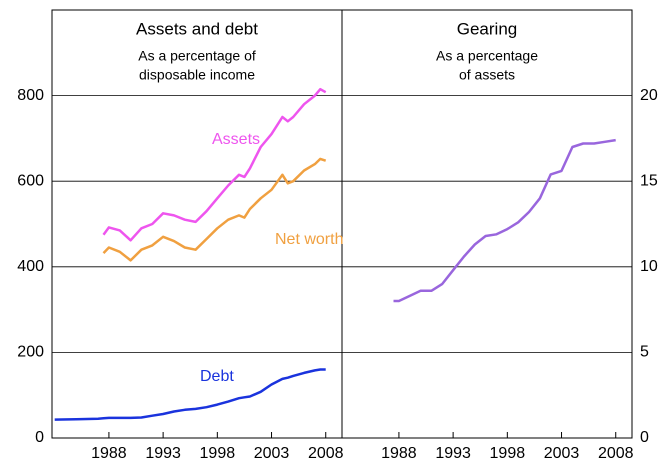  Describe the element at coordinates (30, 266) in the screenshot. I see `y-tick-label: 400` at that location.